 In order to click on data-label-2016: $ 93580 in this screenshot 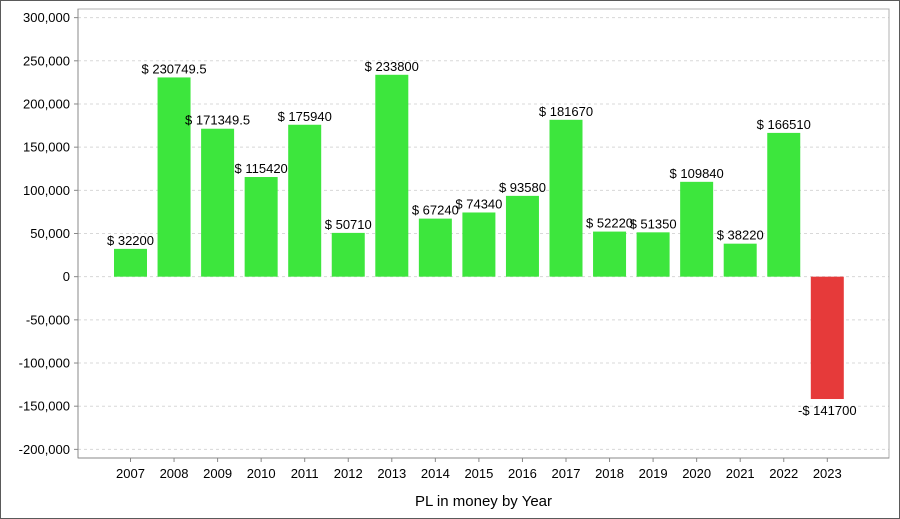, I will do `click(522, 187)`.